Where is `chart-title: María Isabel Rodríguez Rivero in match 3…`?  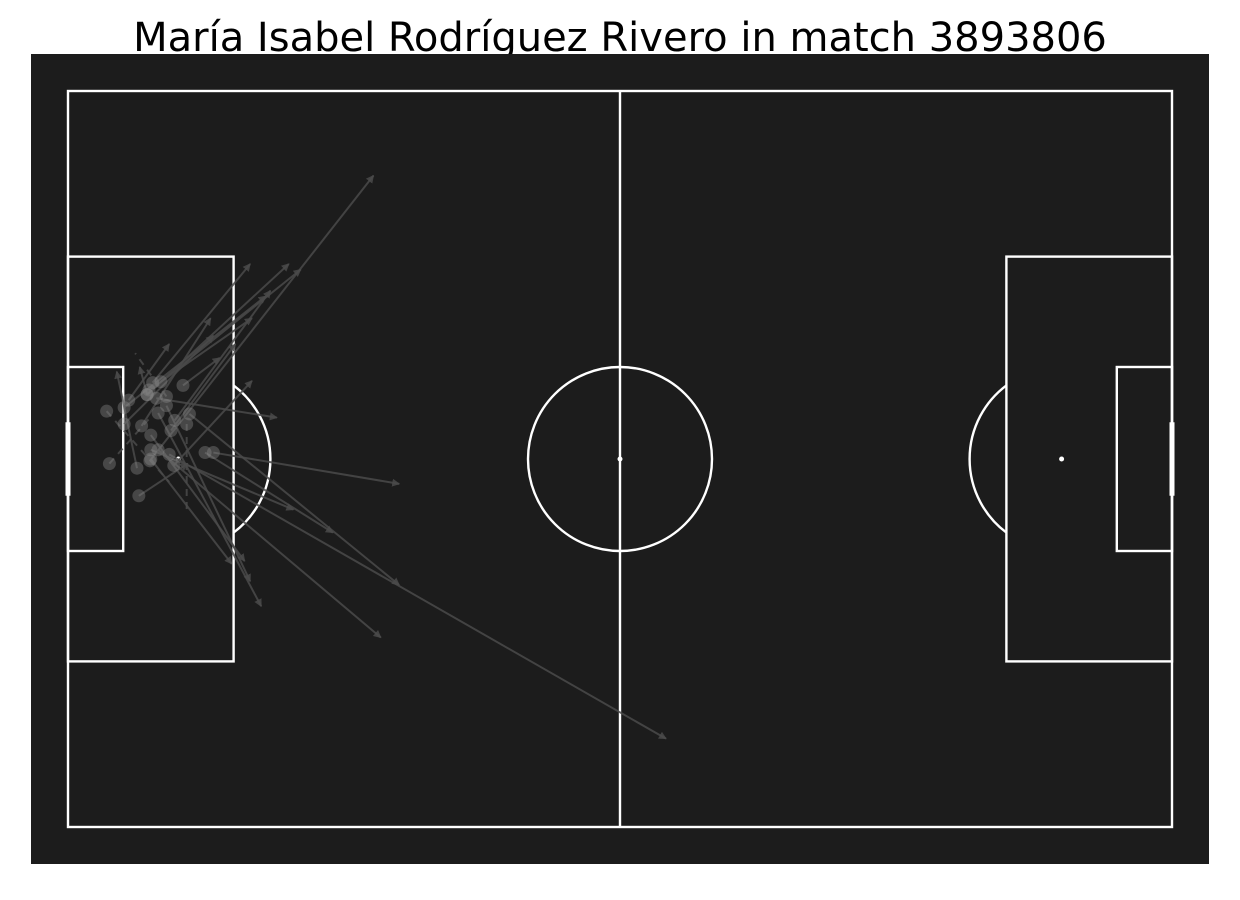 chart-title: María Isabel Rodríguez Rivero in match 3… is located at coordinates (620, 38).